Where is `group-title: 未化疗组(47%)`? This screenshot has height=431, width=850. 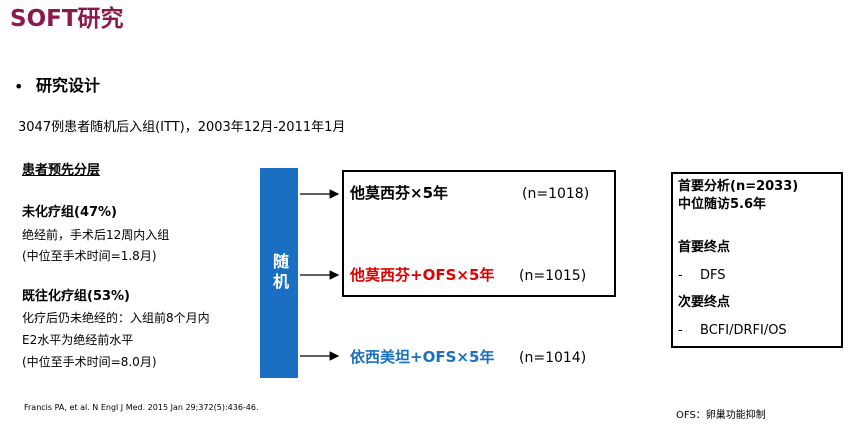
group-title: 未化疗组(47%) is located at coordinates (69, 212).